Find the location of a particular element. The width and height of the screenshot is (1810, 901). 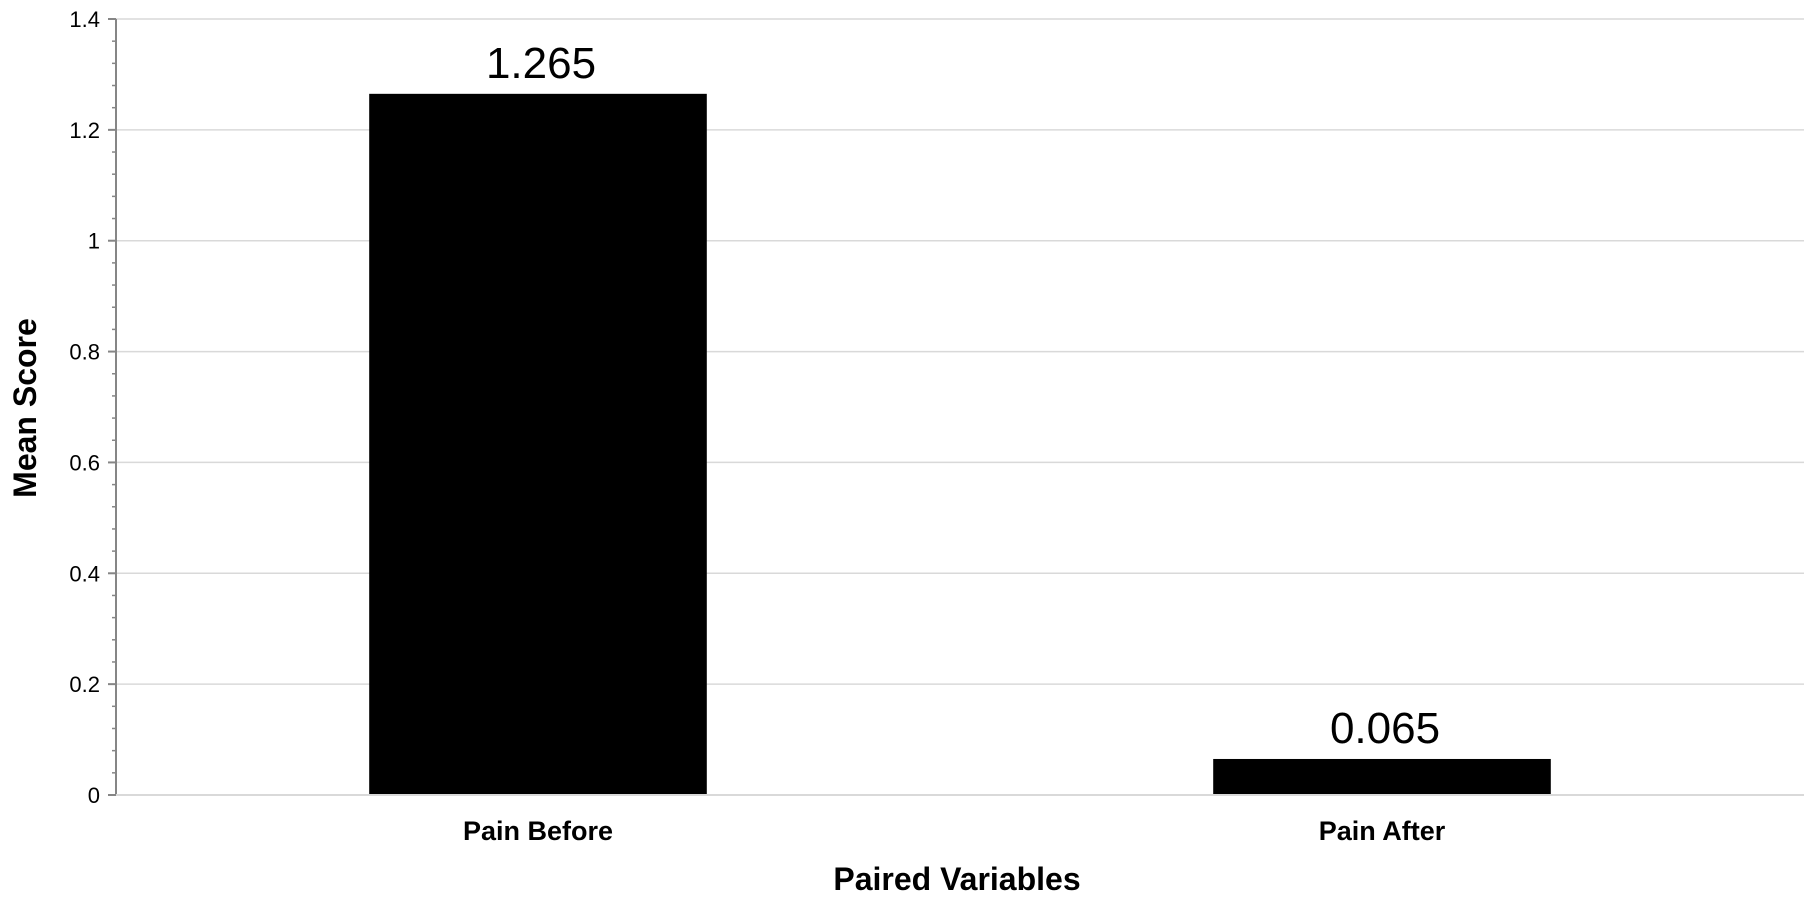

y-tick-label: 1 is located at coordinates (94, 241).